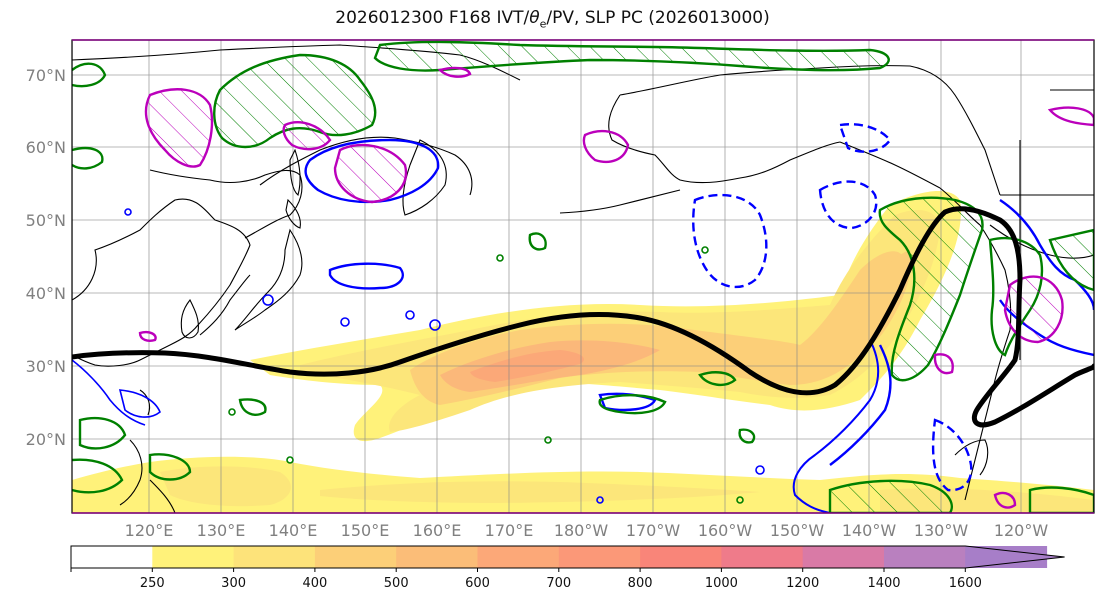 The height and width of the screenshot is (606, 1105). What do you see at coordinates (149, 530) in the screenshot?
I see `lon-label-120e: 120°E` at bounding box center [149, 530].